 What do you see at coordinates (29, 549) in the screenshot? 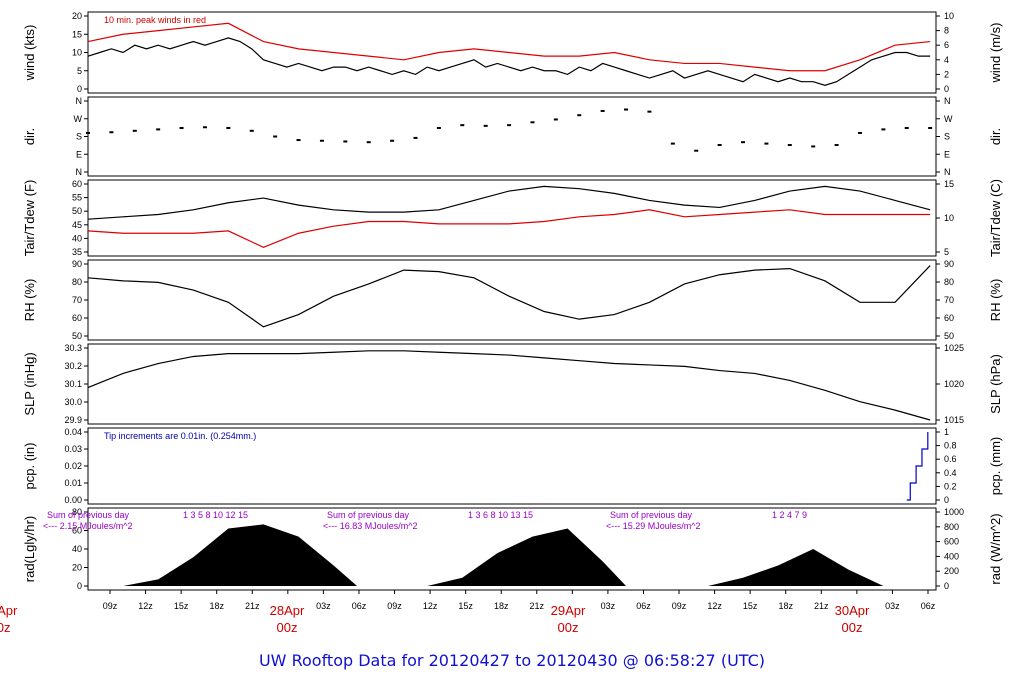
I see `y-label-left: rad(Lgly/hr)` at bounding box center [29, 549].